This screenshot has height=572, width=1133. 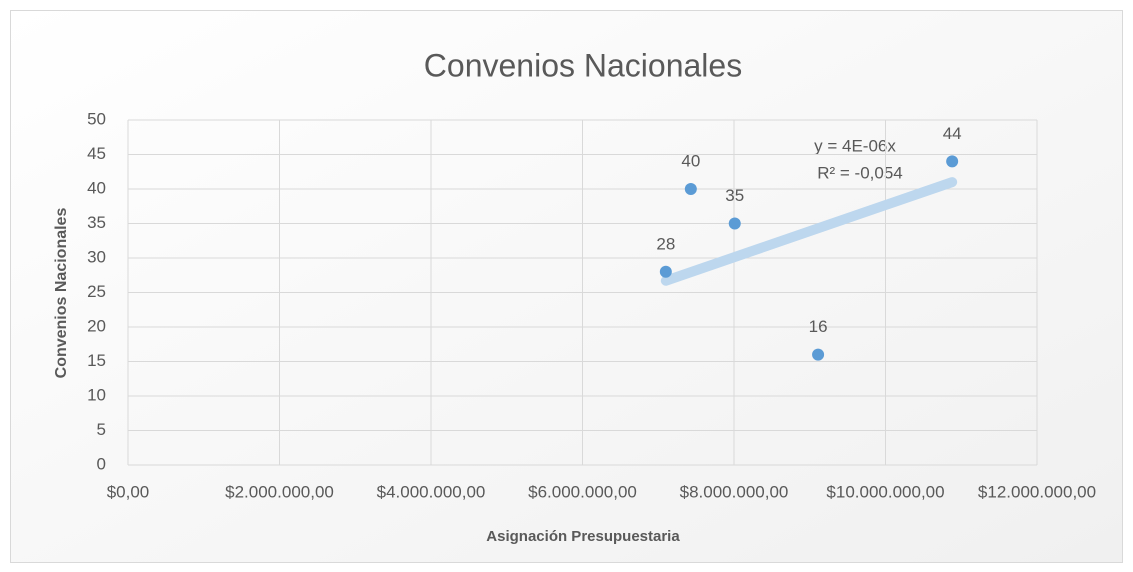 What do you see at coordinates (61, 293) in the screenshot?
I see `y-axis-title: Convenios Nacionales` at bounding box center [61, 293].